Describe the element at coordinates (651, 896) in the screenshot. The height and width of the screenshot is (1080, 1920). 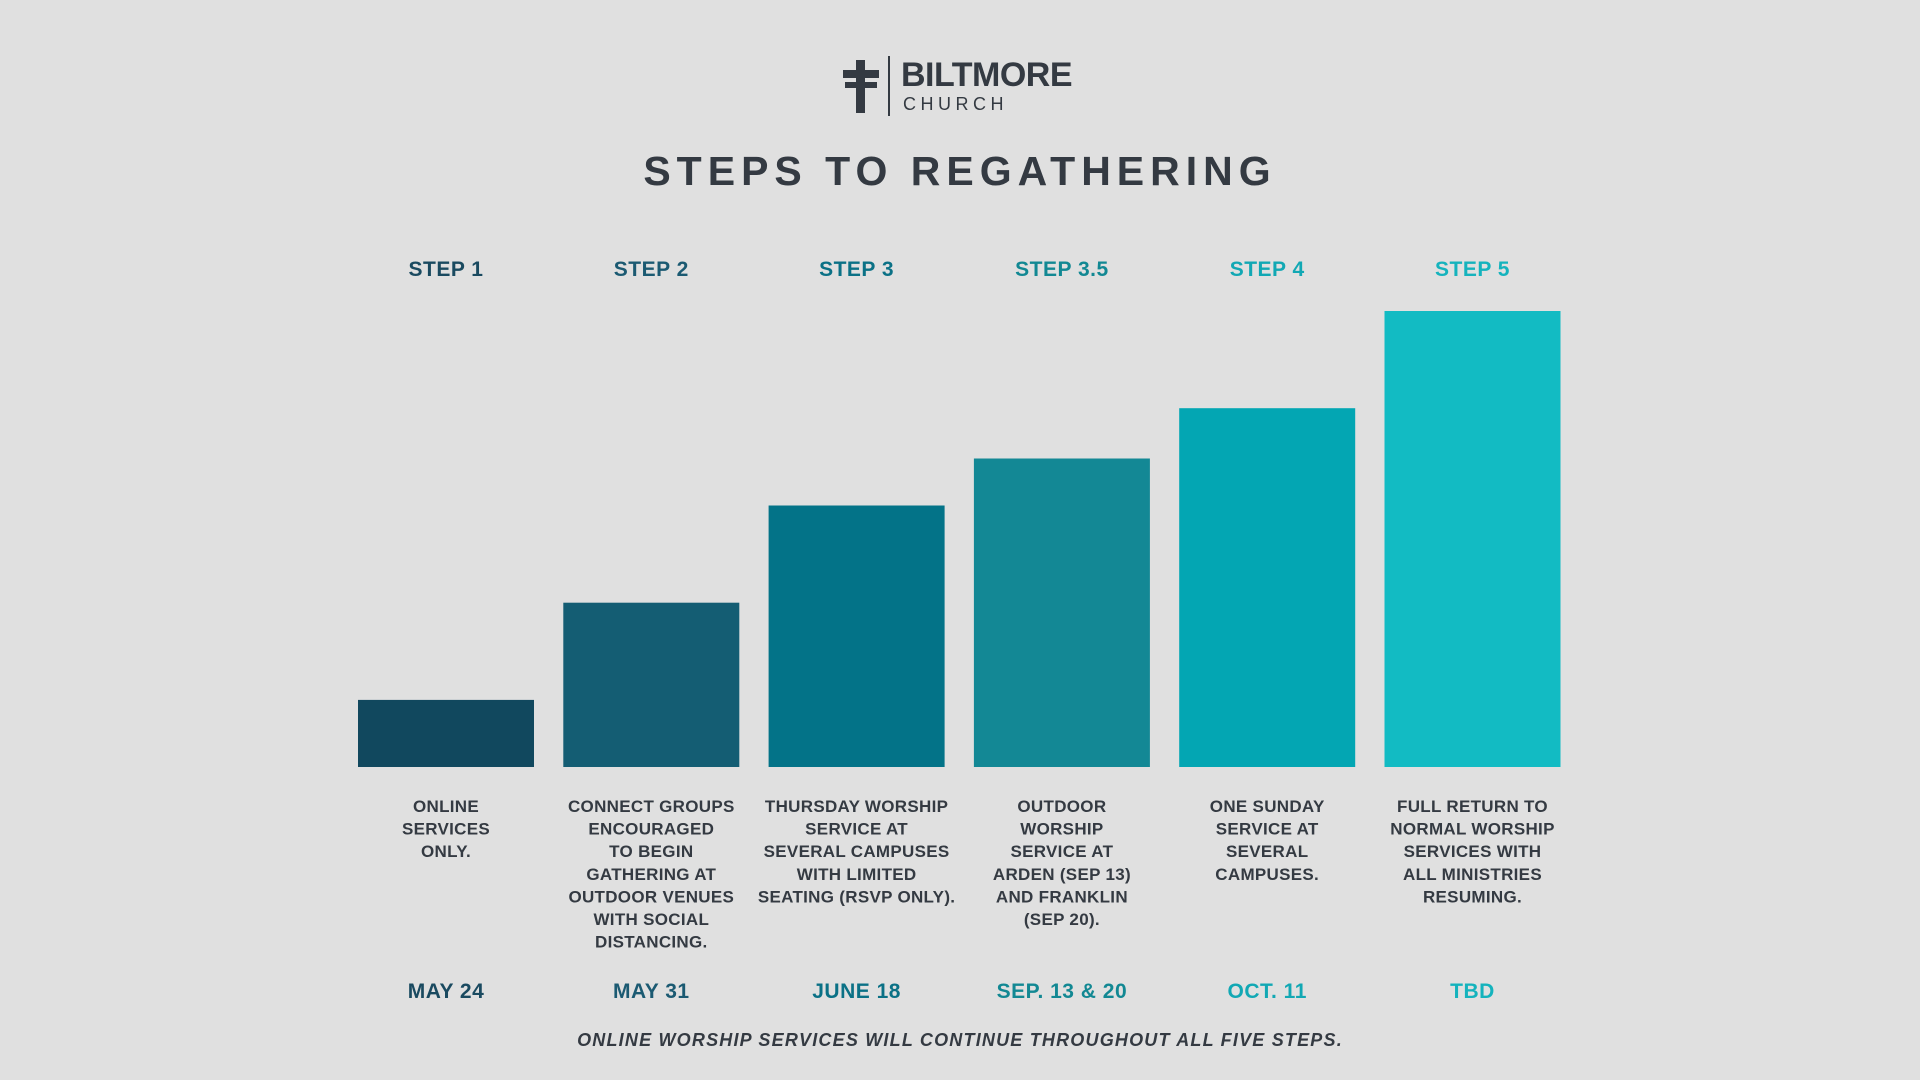
I see `description-line: OUTDOOR VENUES` at that location.